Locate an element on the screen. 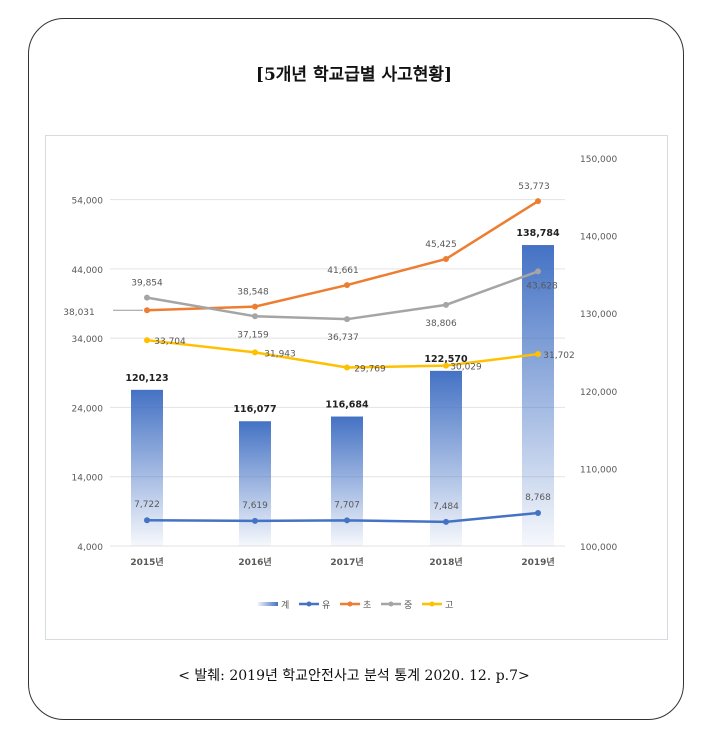  right-tick-label: 150,000 is located at coordinates (598, 160).